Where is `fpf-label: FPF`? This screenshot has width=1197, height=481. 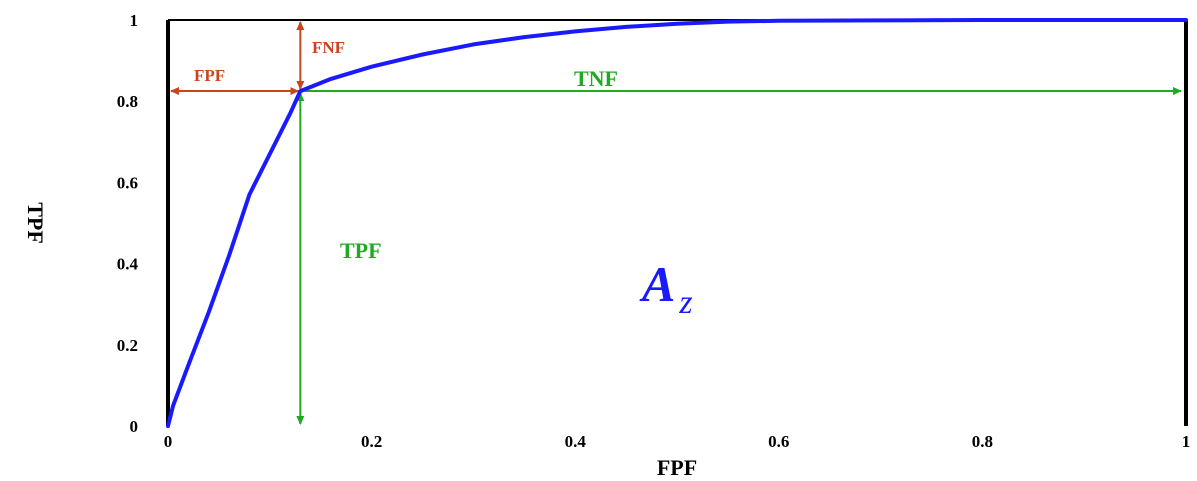 fpf-label: FPF is located at coordinates (209, 75).